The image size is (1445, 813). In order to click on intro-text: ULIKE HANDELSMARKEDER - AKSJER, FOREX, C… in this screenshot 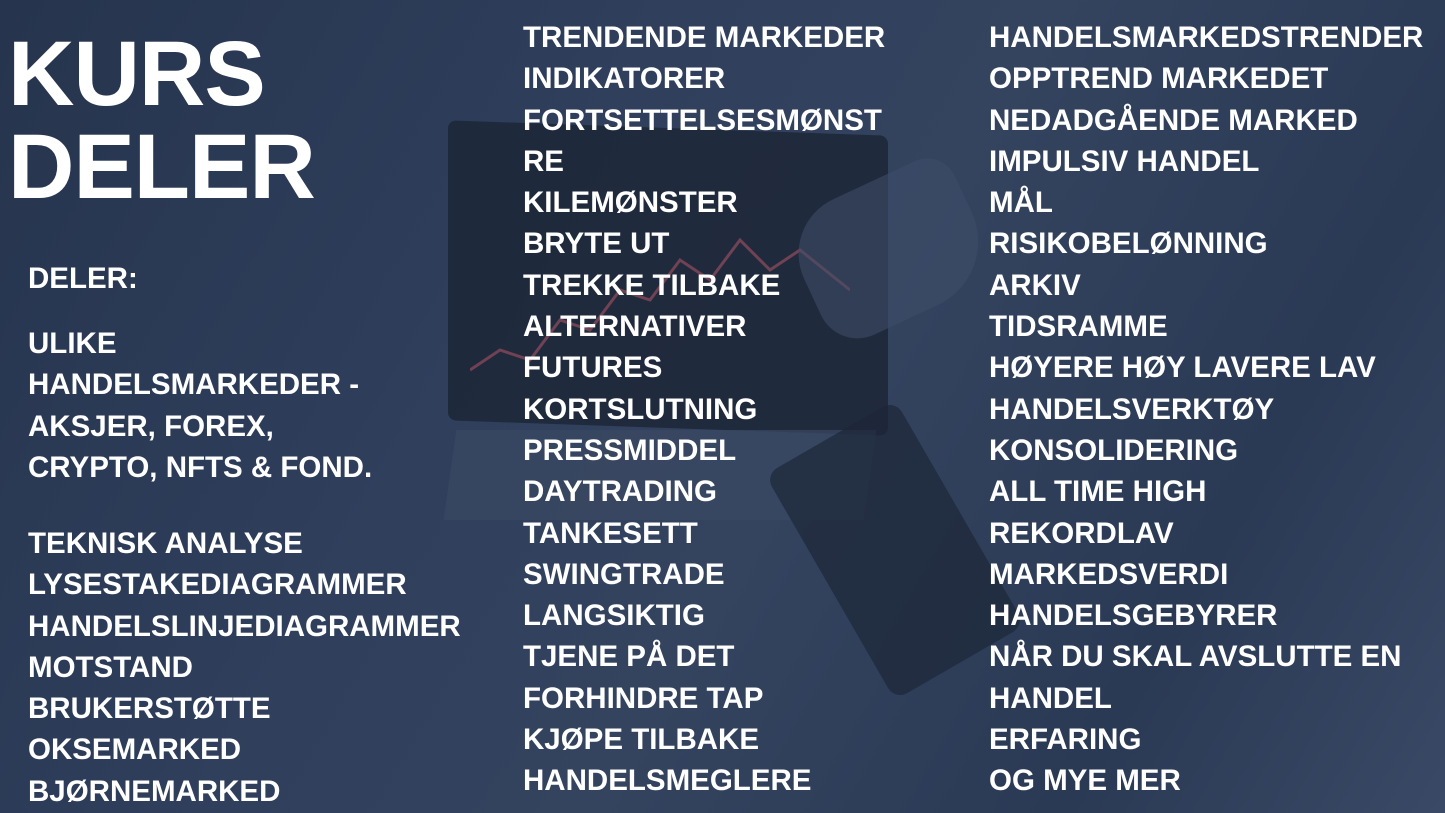, I will do `click(200, 405)`.